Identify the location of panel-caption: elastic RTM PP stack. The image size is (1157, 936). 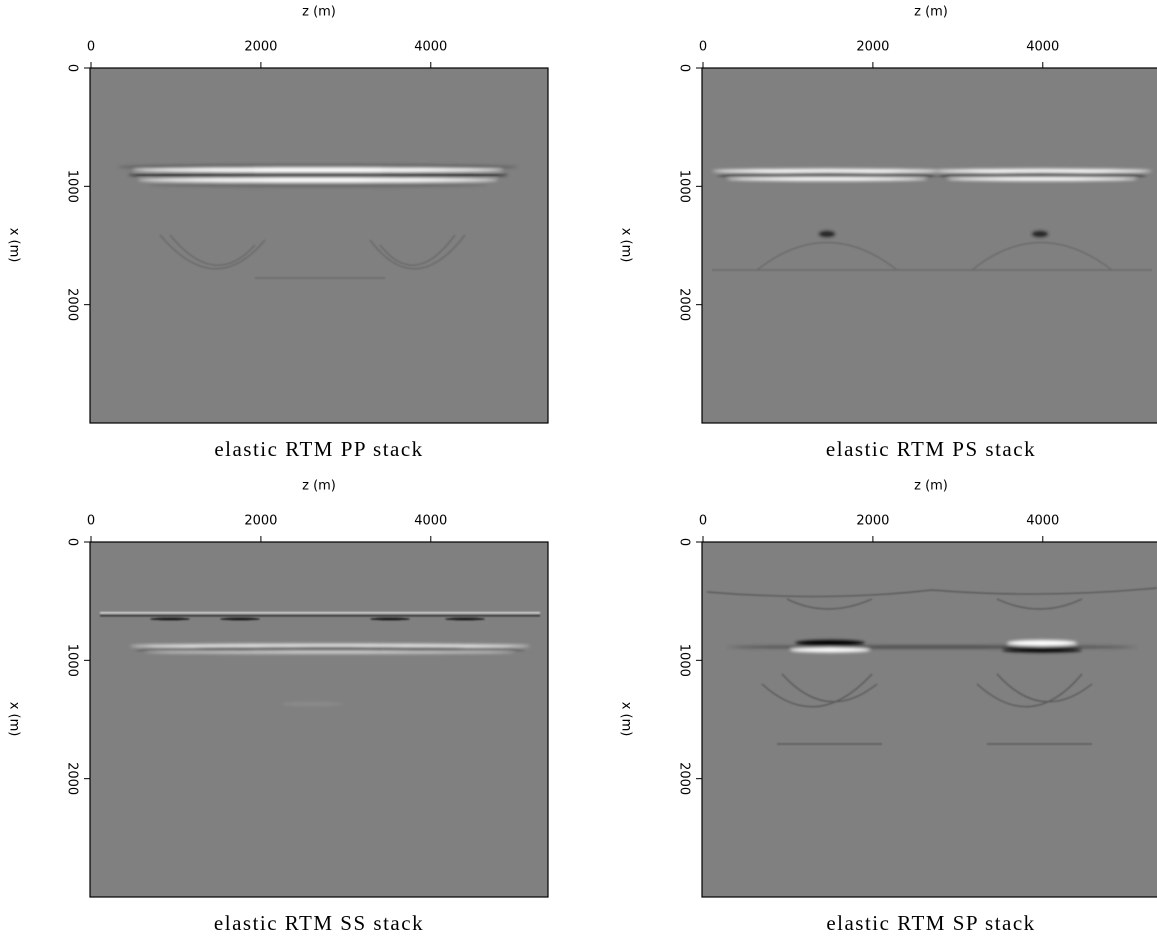
(318, 449).